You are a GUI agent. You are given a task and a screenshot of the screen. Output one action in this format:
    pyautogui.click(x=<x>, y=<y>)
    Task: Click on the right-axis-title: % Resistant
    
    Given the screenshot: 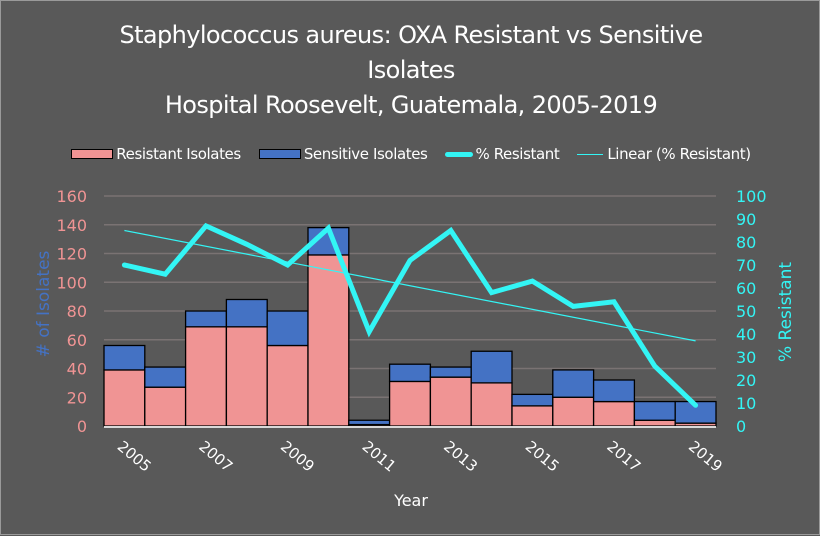 What is the action you would take?
    pyautogui.click(x=786, y=312)
    